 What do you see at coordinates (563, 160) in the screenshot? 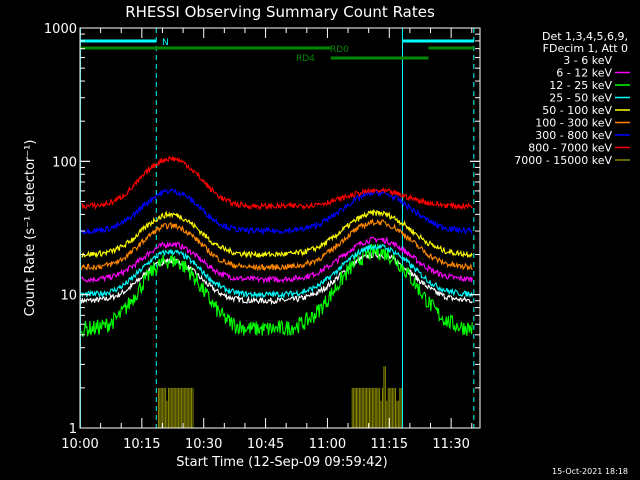
I see `legend-label-8: 7000 - 15000 keV` at bounding box center [563, 160].